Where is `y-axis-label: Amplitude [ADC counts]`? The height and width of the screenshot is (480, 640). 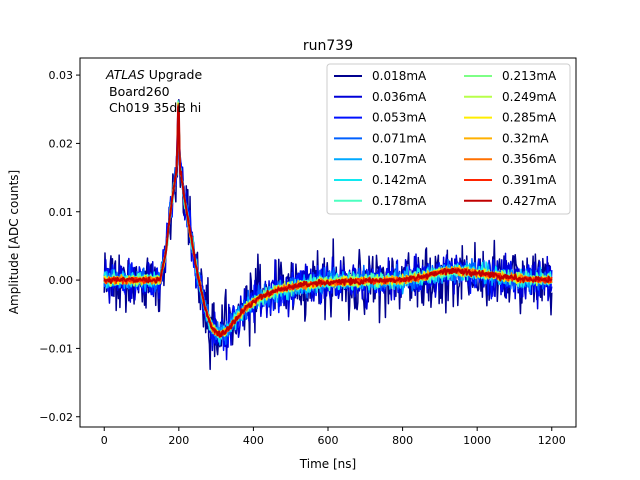
y-axis-label: Amplitude [ADC counts] is located at coordinates (14, 242).